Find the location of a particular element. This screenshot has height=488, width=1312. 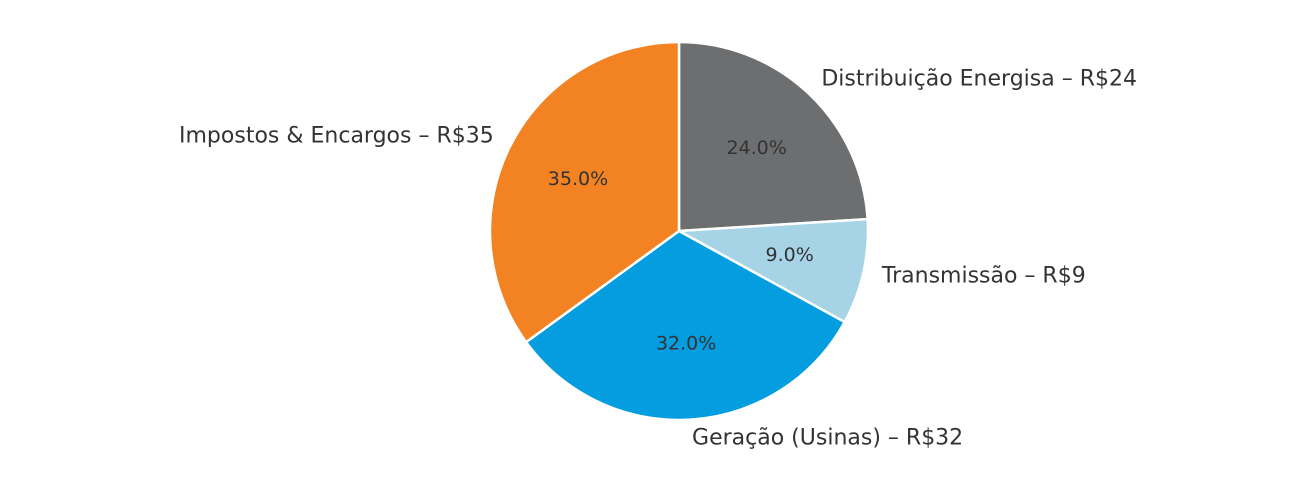

value-label: 24.0% is located at coordinates (756, 148).